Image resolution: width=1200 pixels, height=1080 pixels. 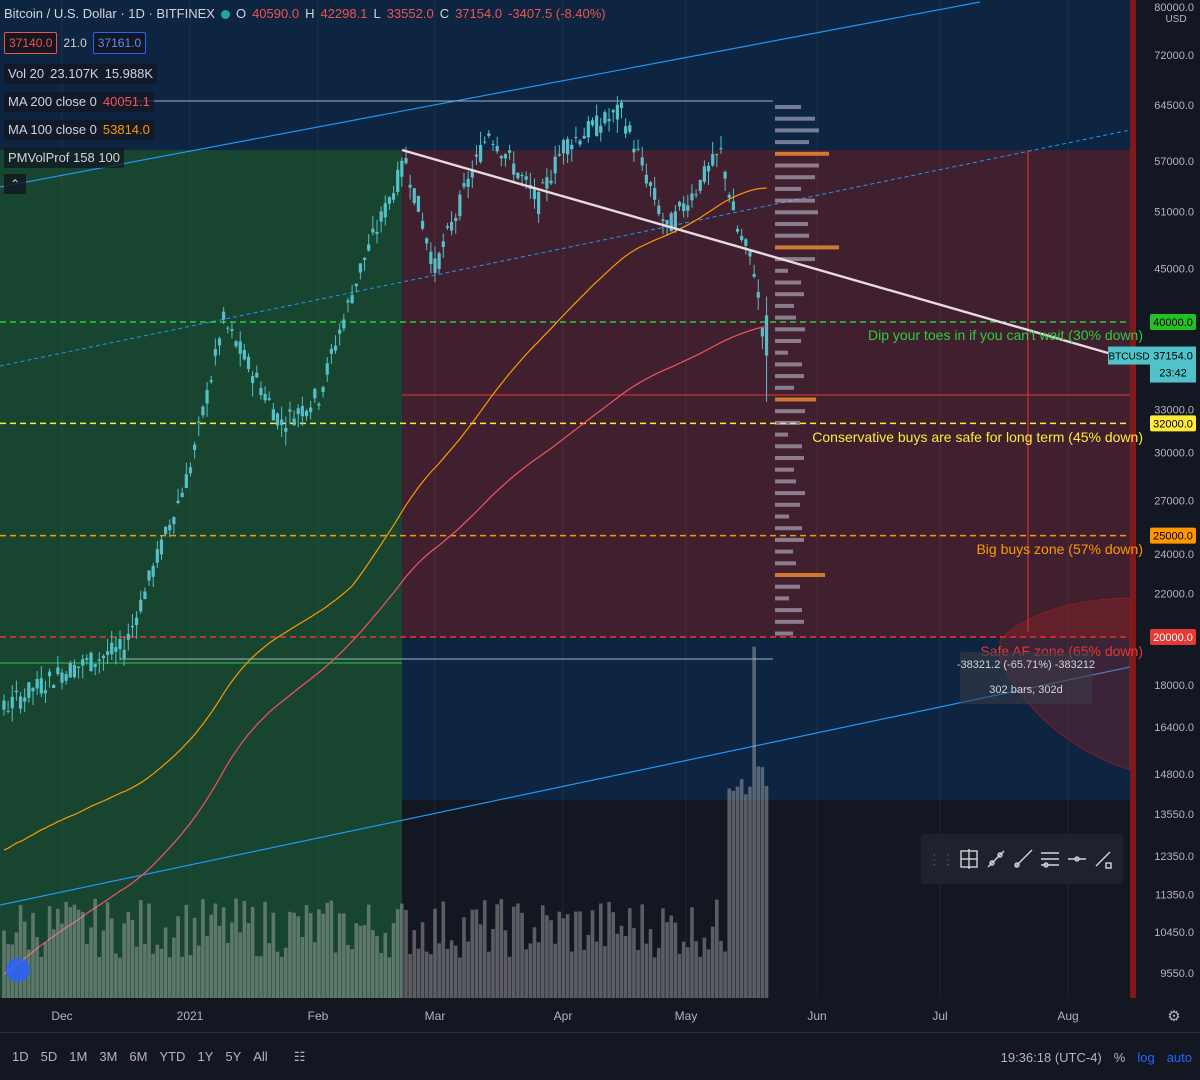 I want to click on indicator-volume-value1: 23.107K, so click(x=74, y=73).